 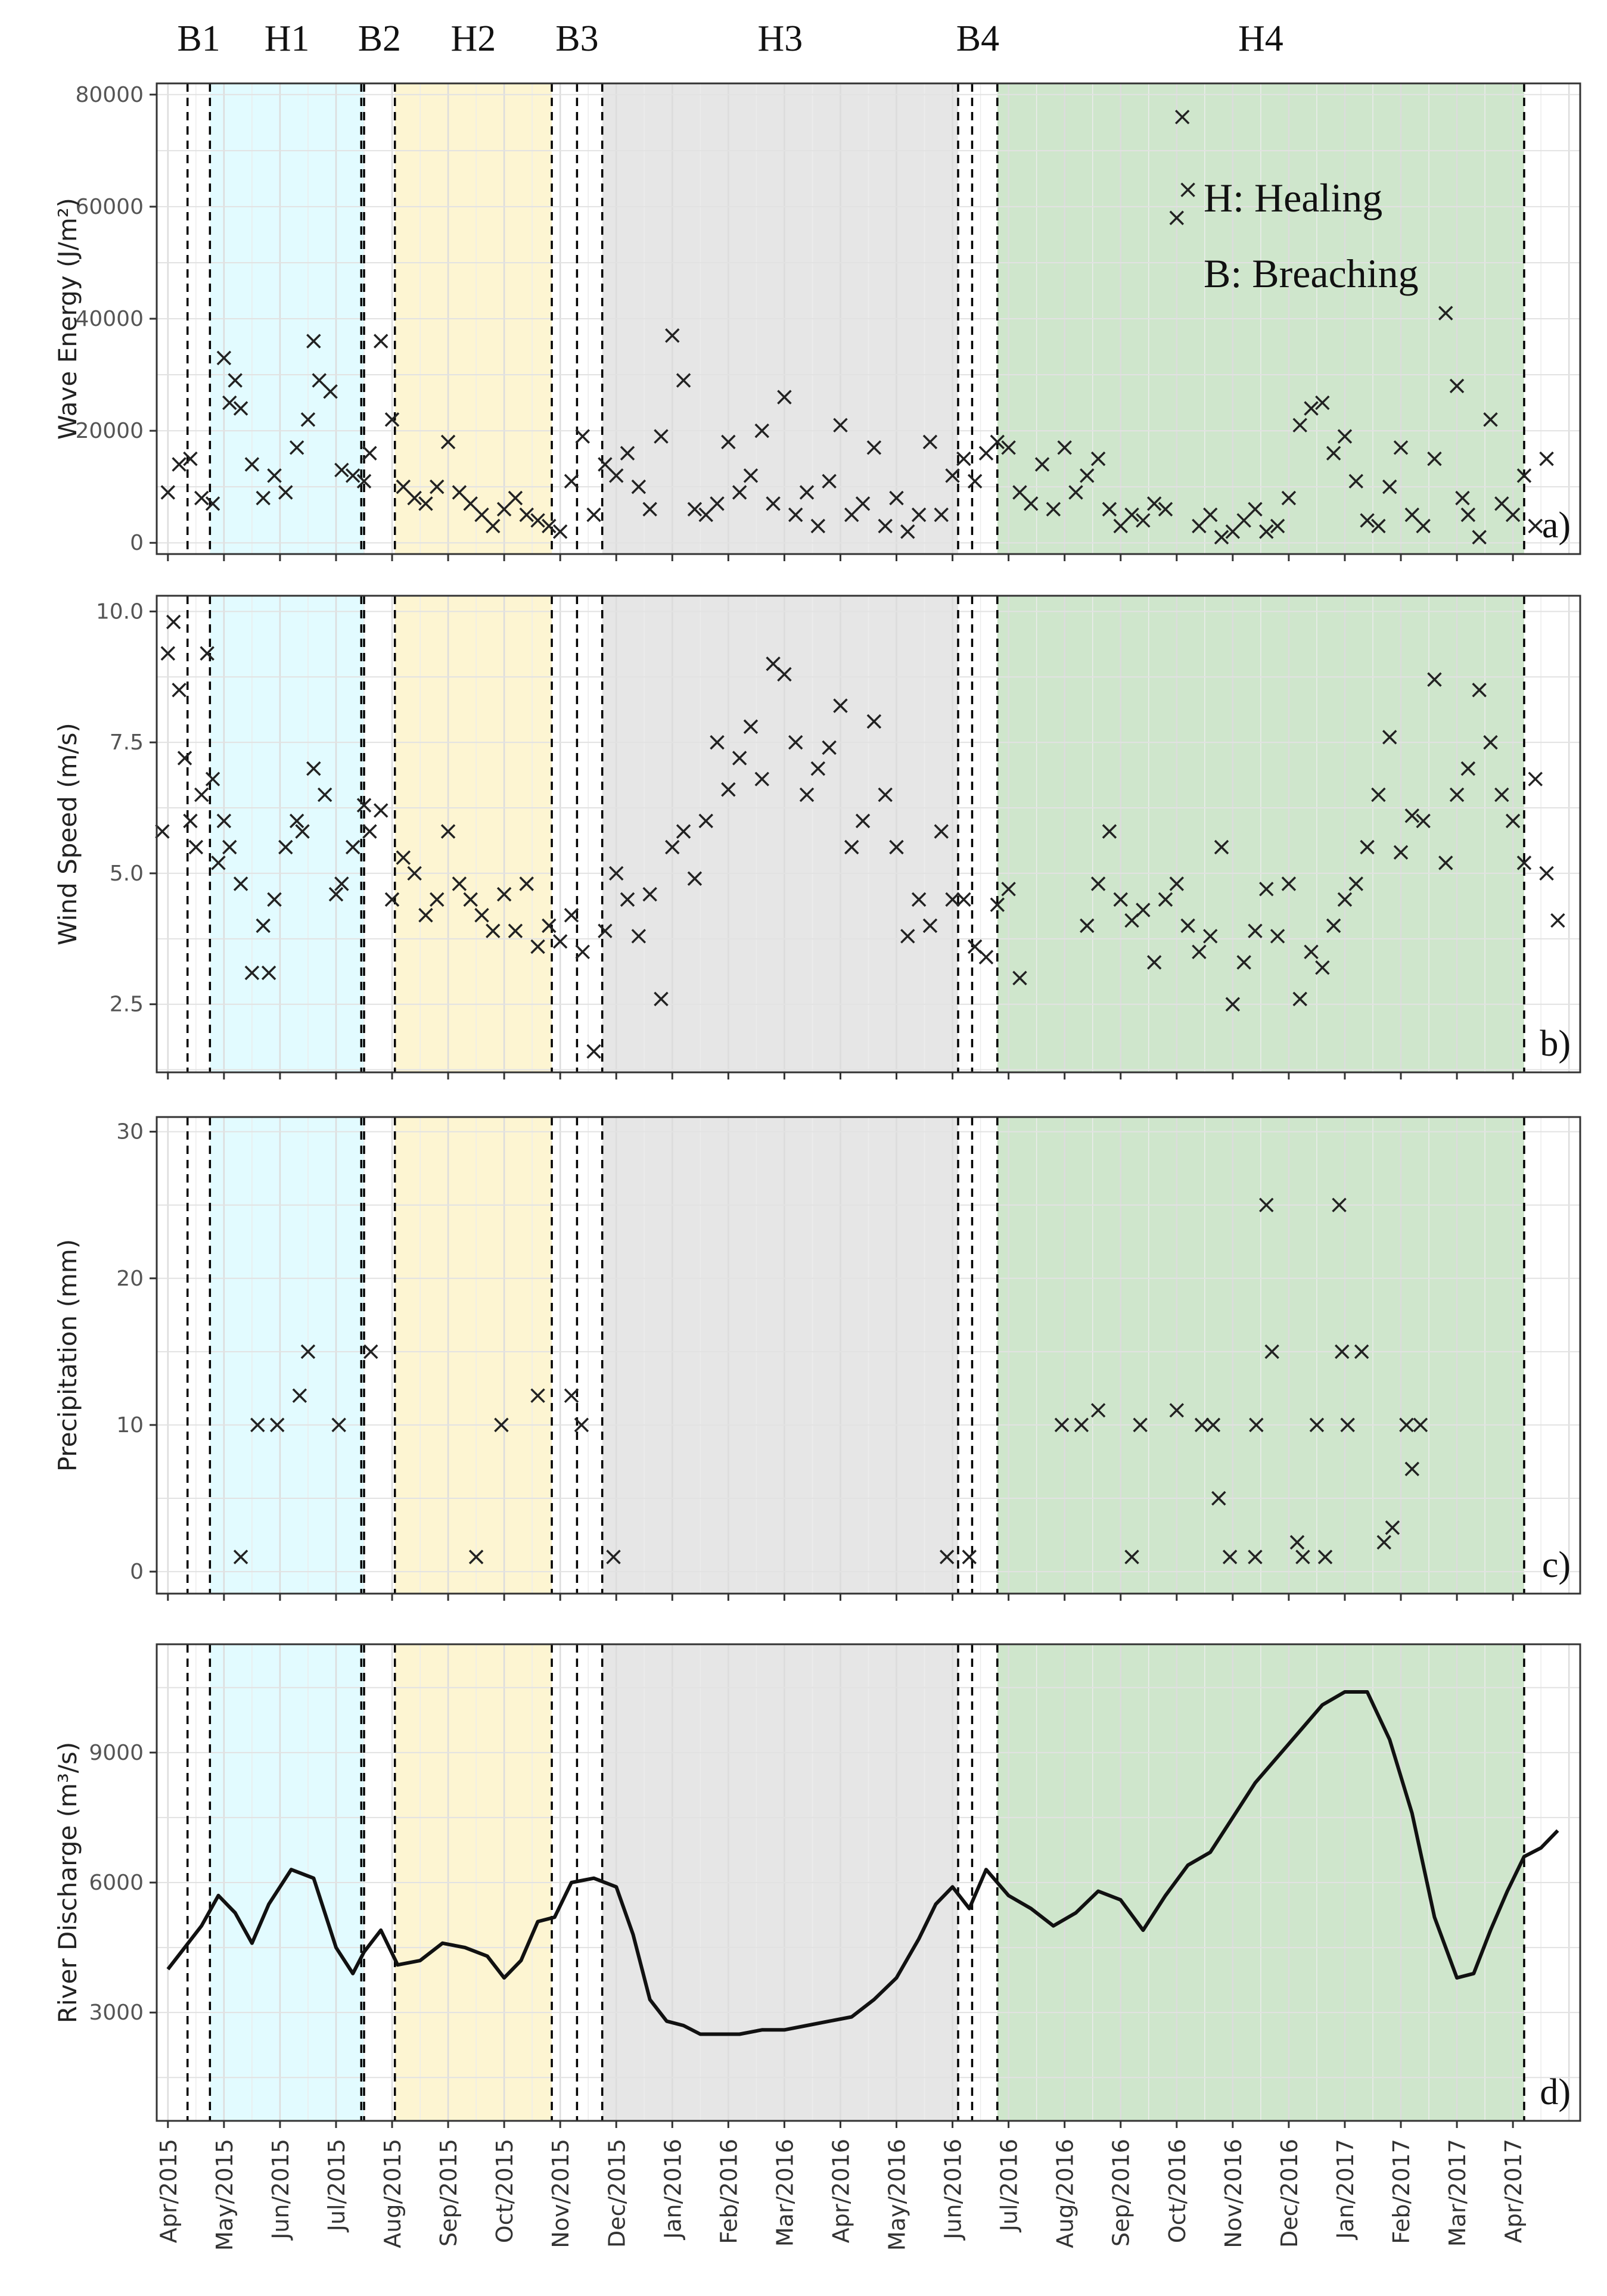 What do you see at coordinates (67, 1882) in the screenshot?
I see `y-axis-label: River Discharge (m³/s)` at bounding box center [67, 1882].